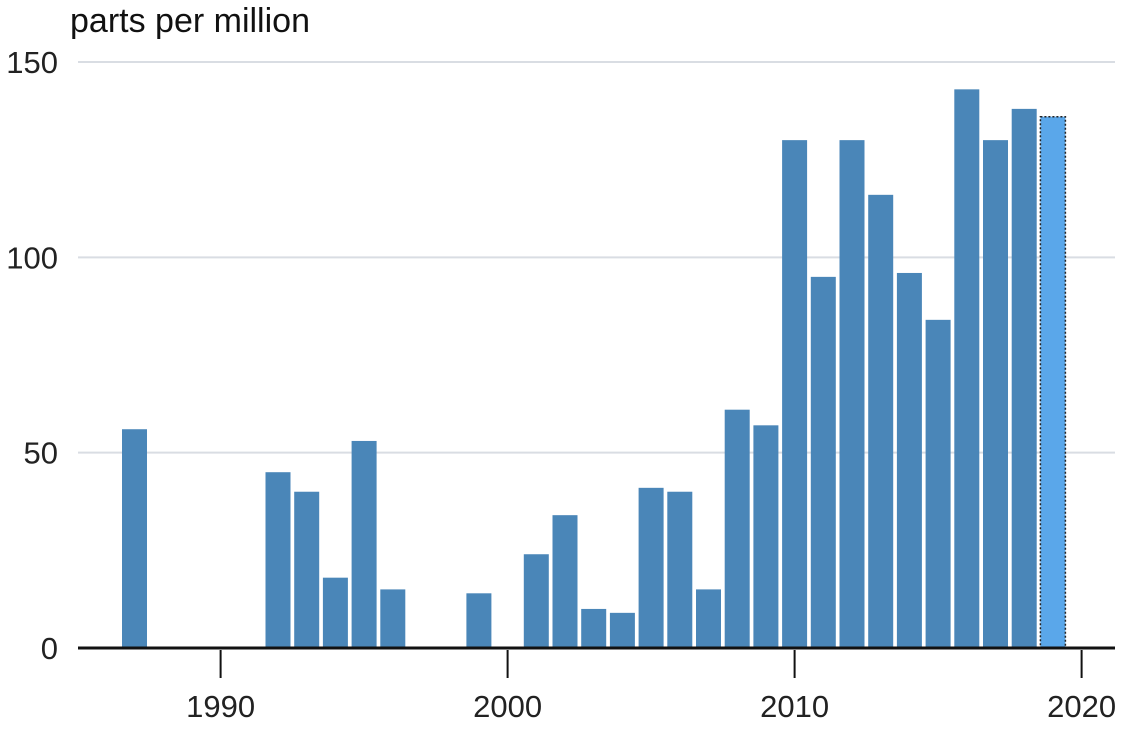  What do you see at coordinates (1081, 706) in the screenshot?
I see `x-tick-label: 2020` at bounding box center [1081, 706].